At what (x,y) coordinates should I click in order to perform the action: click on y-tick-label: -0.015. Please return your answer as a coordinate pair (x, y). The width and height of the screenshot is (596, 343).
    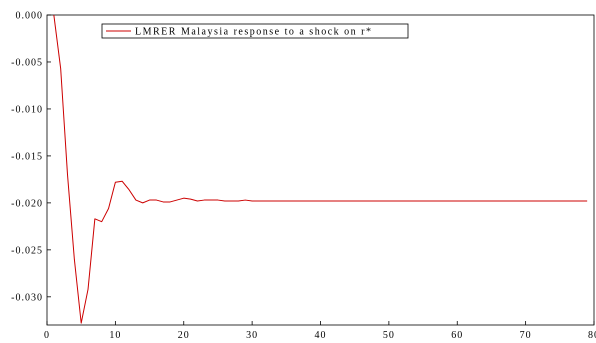
    Looking at the image, I should click on (27, 156).